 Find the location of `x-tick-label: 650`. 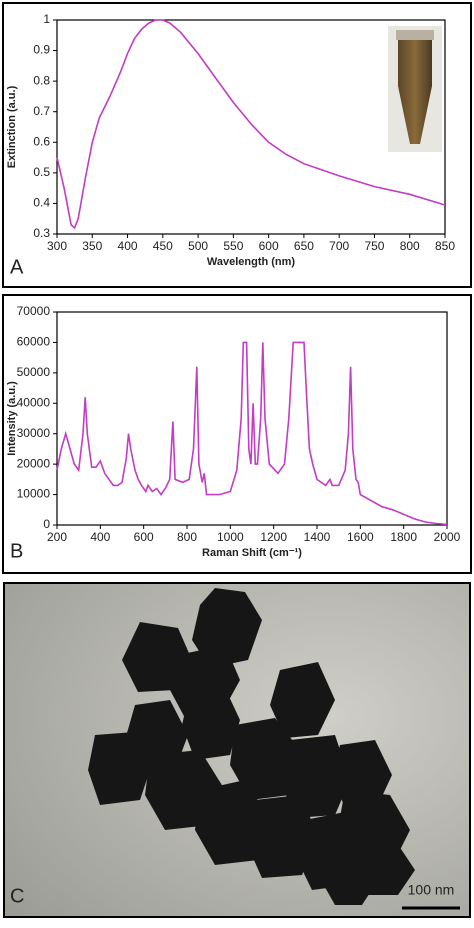

x-tick-label: 650 is located at coordinates (304, 246).